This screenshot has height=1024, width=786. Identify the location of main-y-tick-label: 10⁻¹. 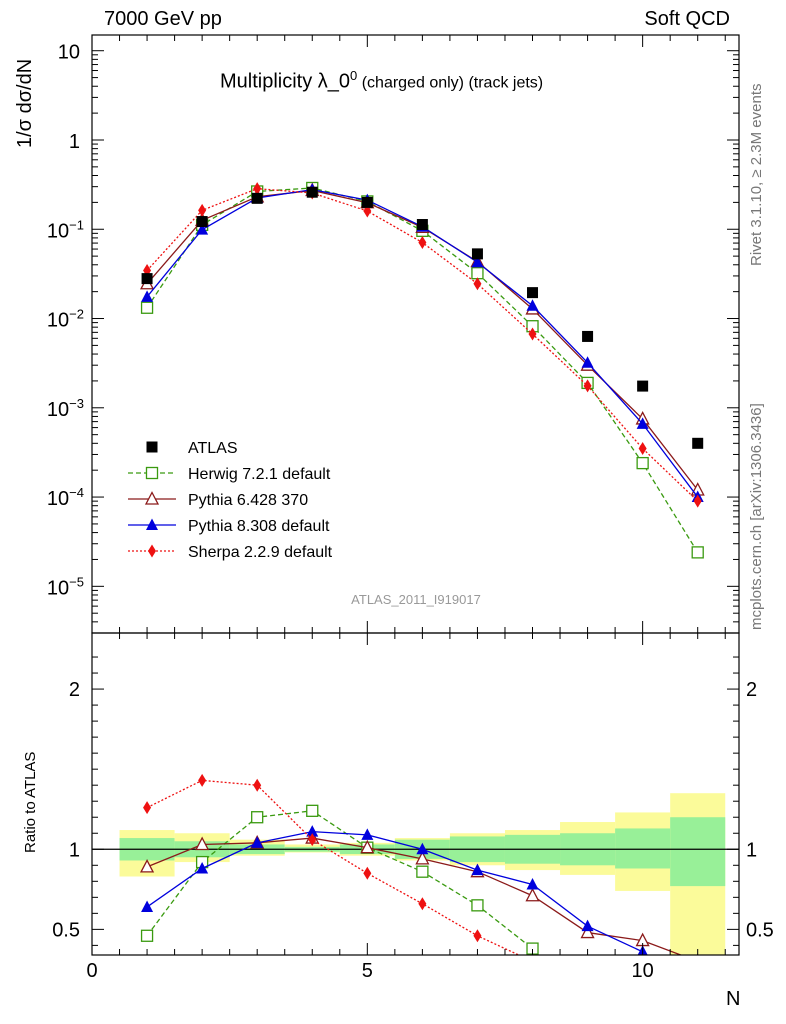
(65, 229).